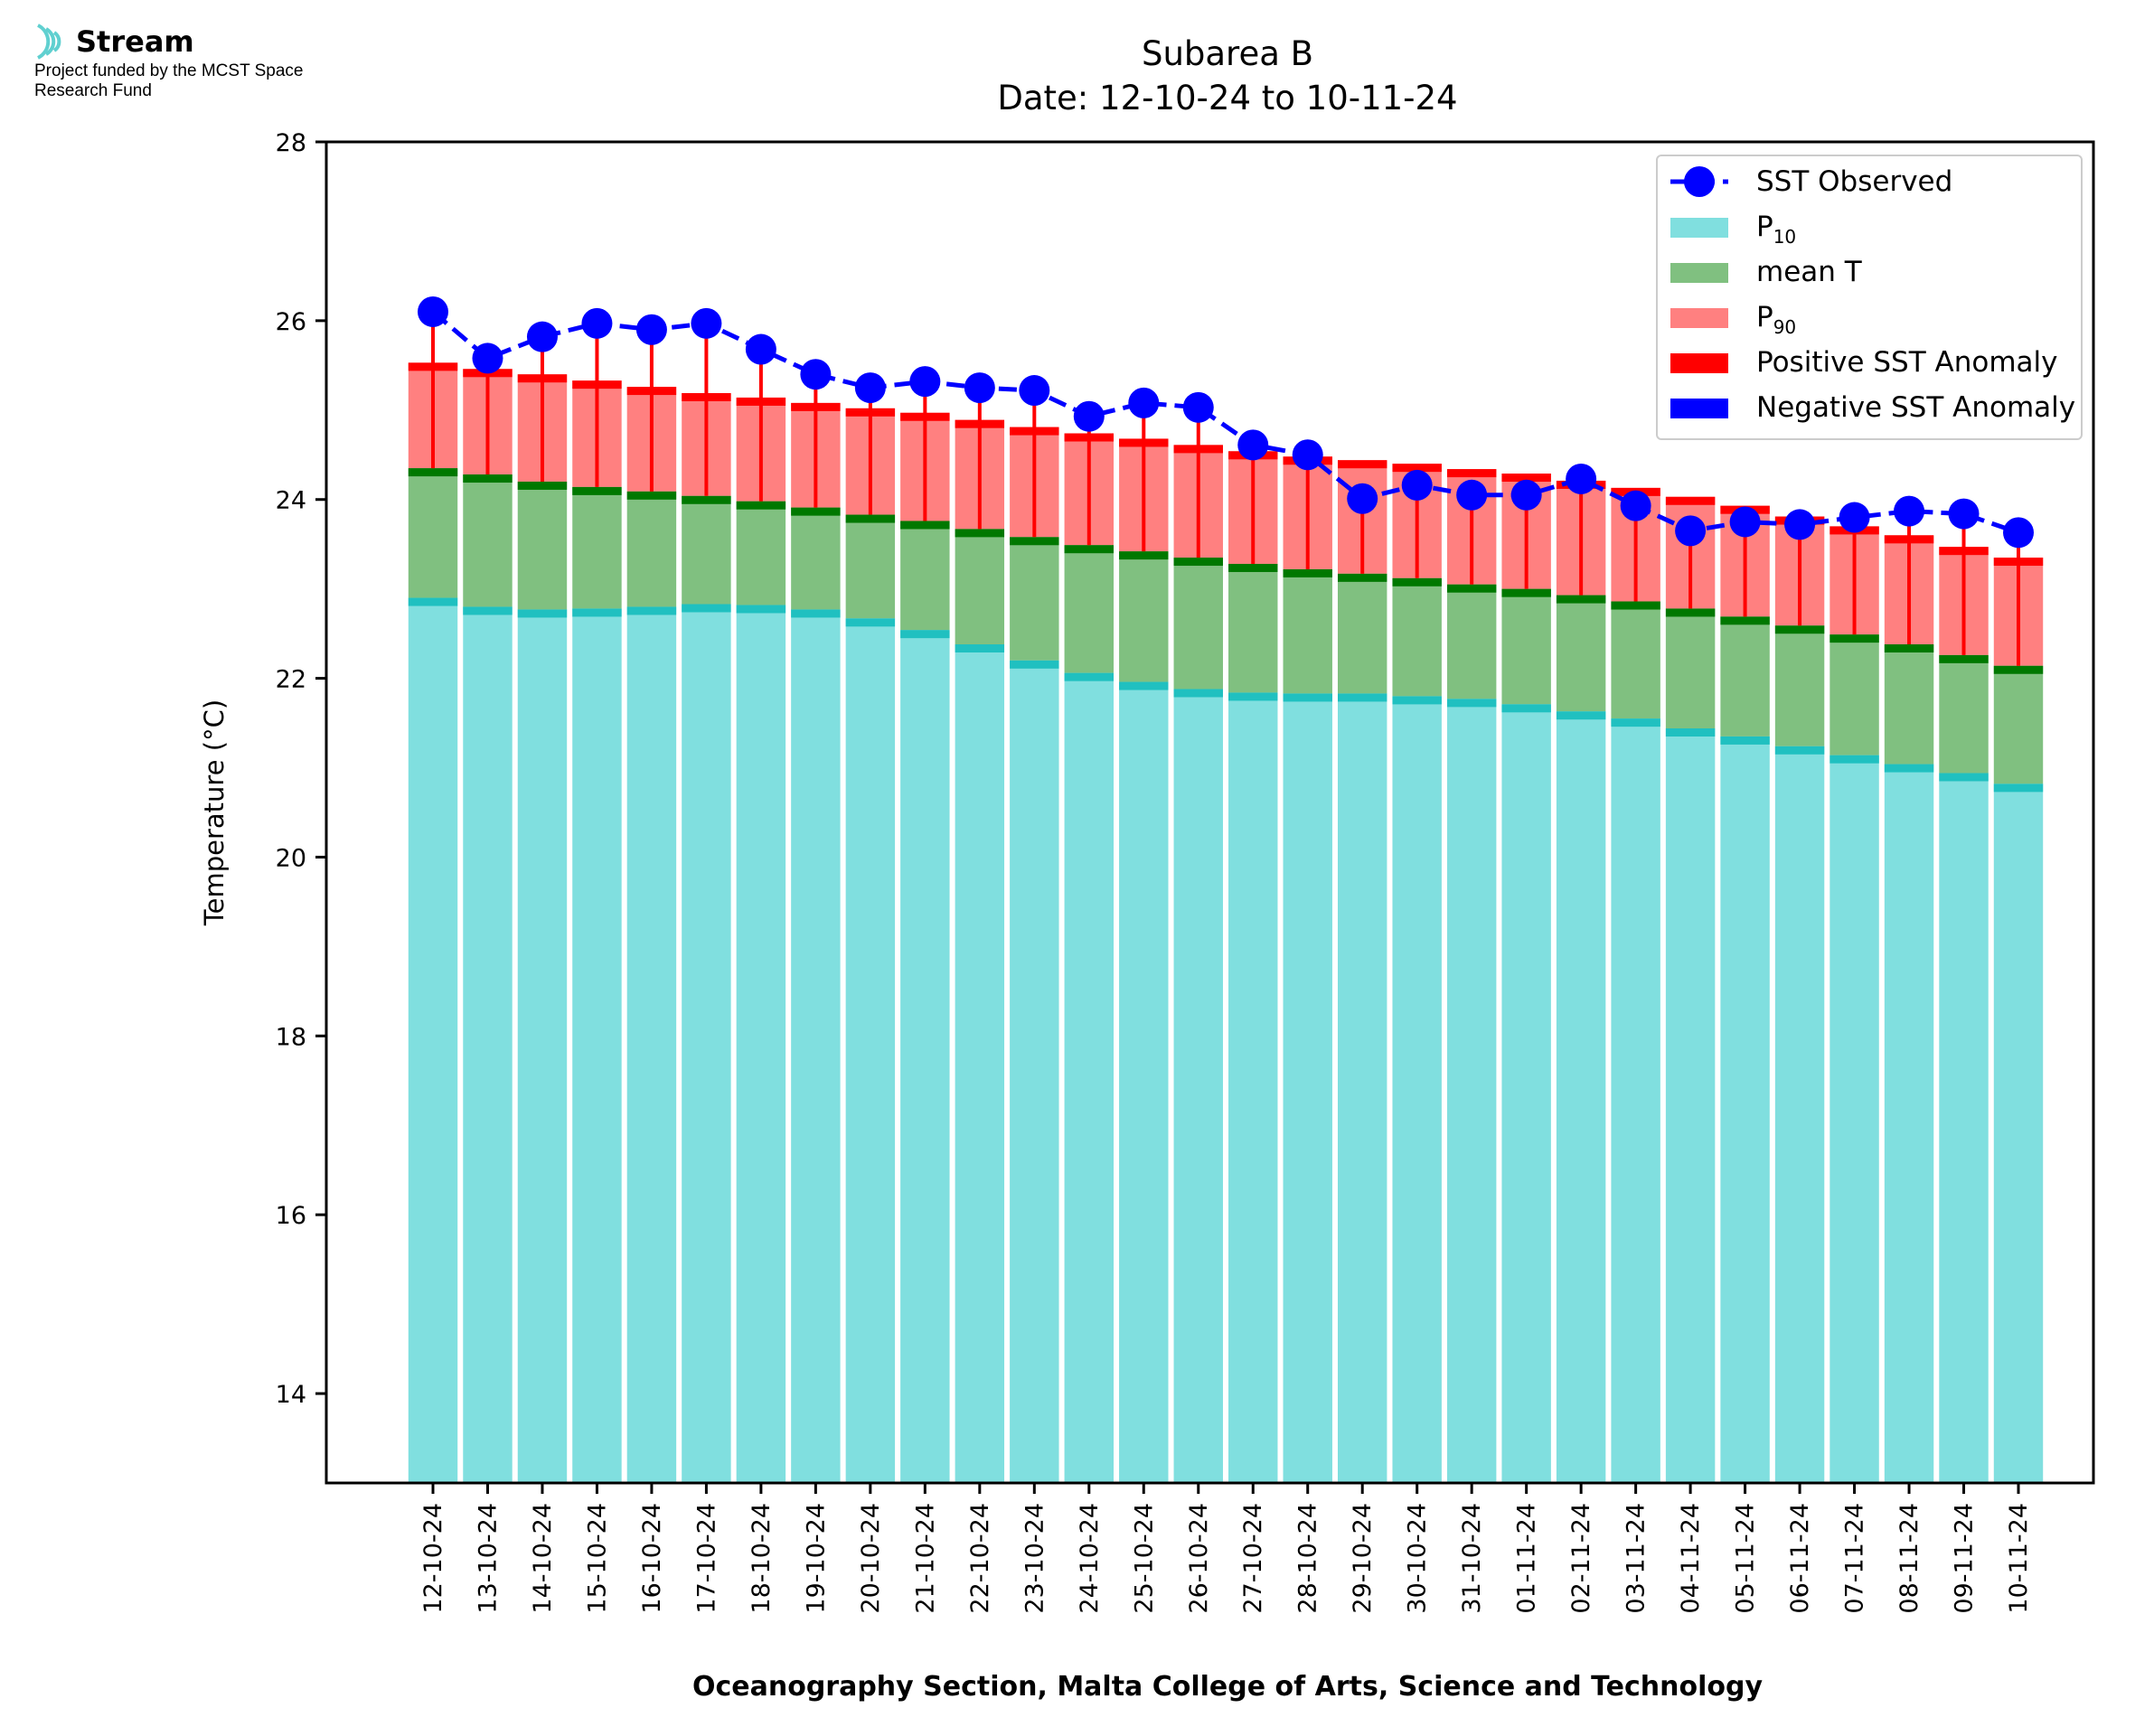  I want to click on x-tick-label: 12-10-24, so click(433, 1558).